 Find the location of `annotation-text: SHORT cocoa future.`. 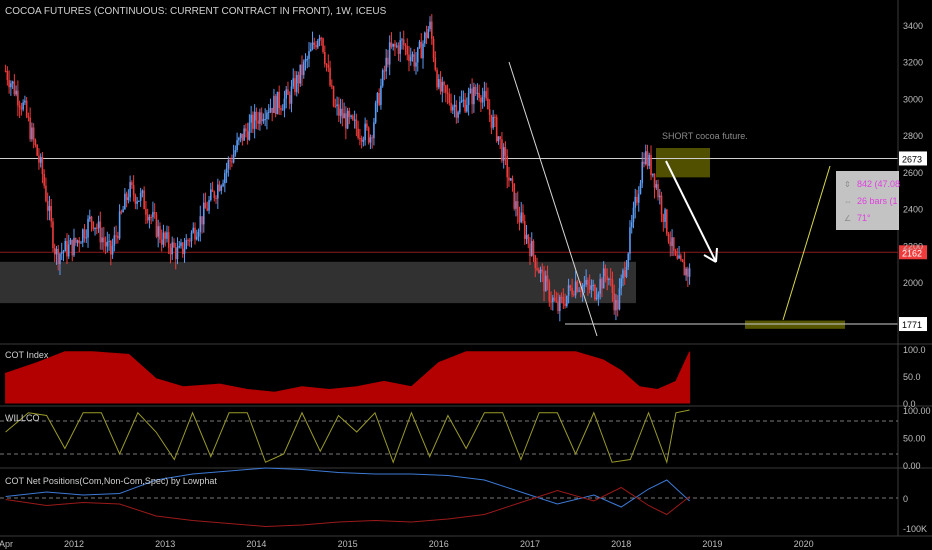

annotation-text: SHORT cocoa future. is located at coordinates (705, 136).